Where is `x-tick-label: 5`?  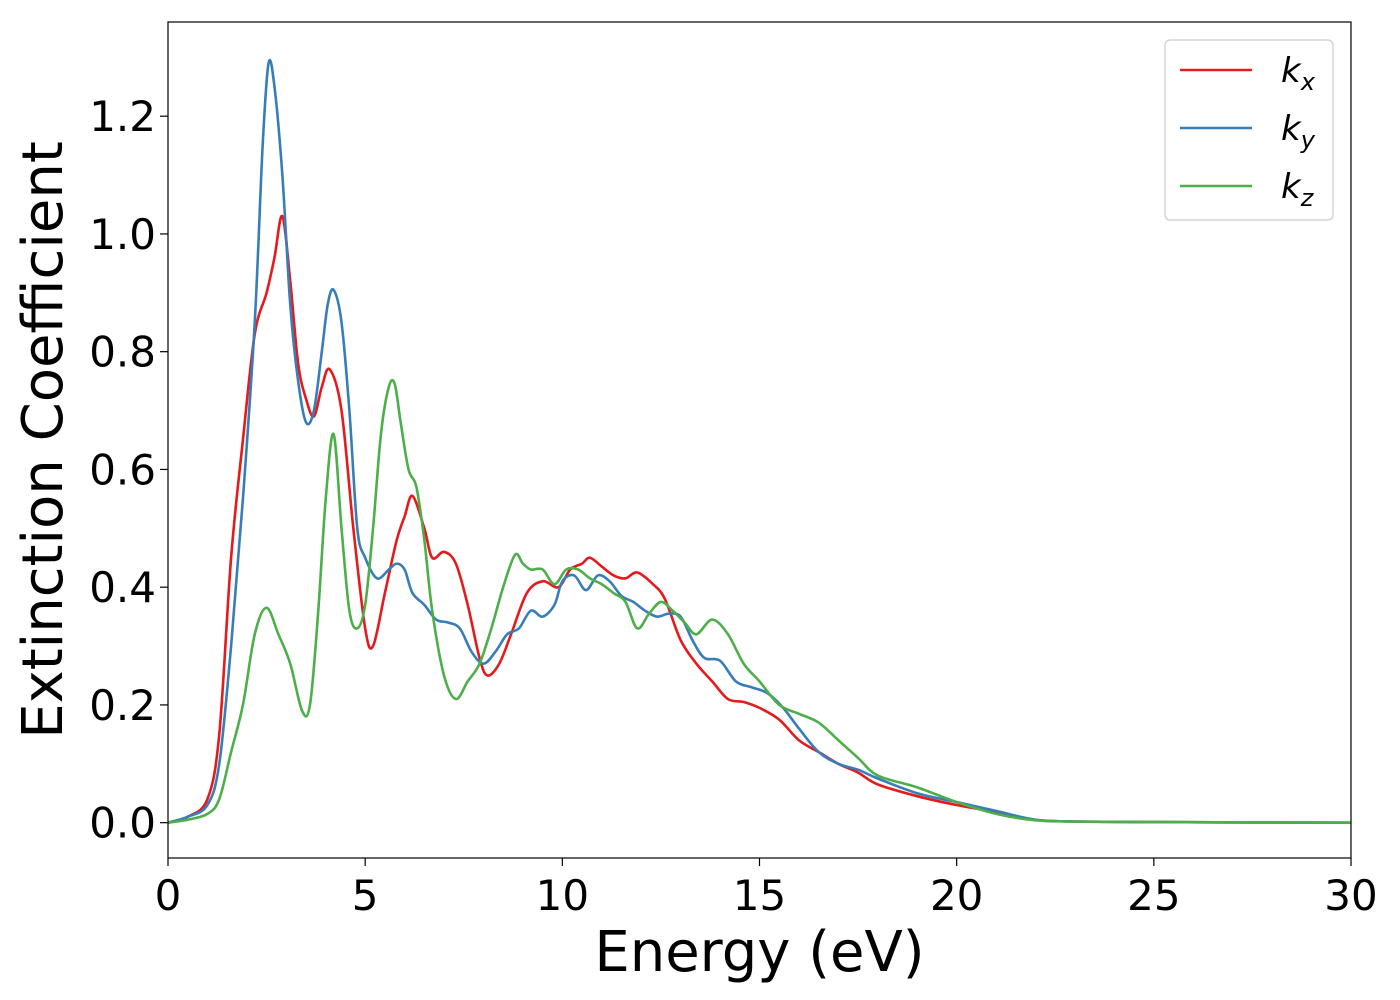 x-tick-label: 5 is located at coordinates (365, 895).